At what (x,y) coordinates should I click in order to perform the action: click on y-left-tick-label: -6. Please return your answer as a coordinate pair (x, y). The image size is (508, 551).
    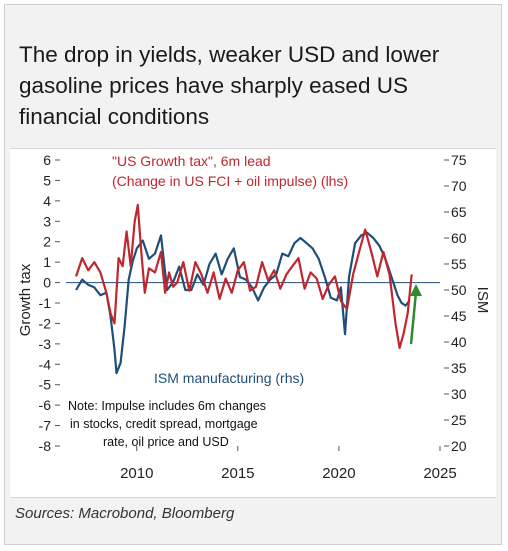
    Looking at the image, I should click on (45, 405).